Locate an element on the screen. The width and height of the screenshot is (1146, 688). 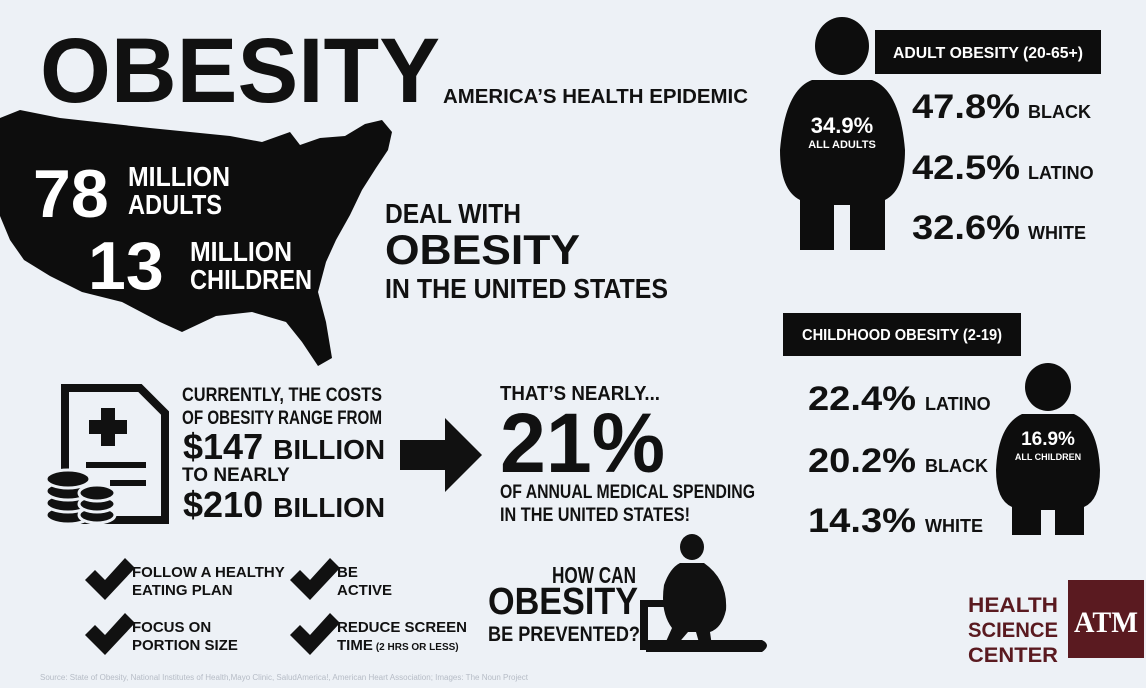
prevent-line1: HOW CAN is located at coordinates (594, 575).